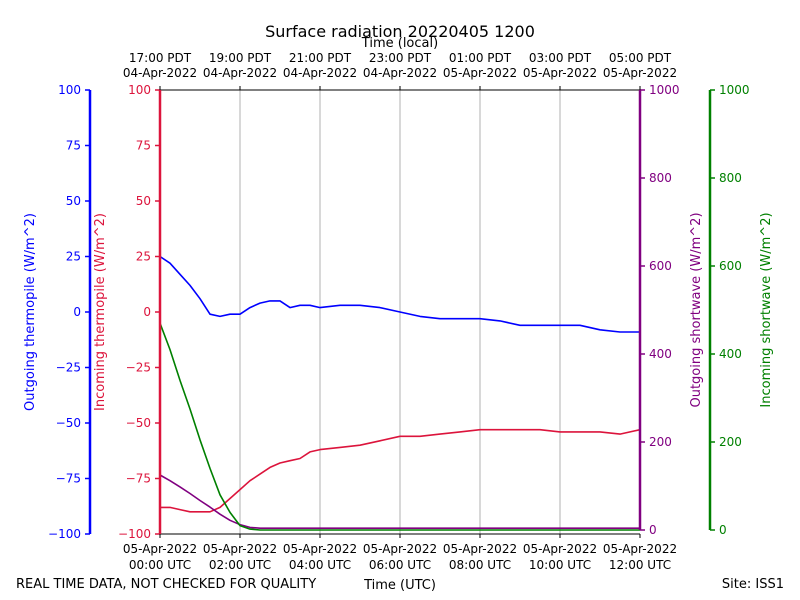 This screenshot has width=800, height=600. Describe the element at coordinates (399, 502) in the screenshot. I see `series-line-outgoing-shortwave` at that location.